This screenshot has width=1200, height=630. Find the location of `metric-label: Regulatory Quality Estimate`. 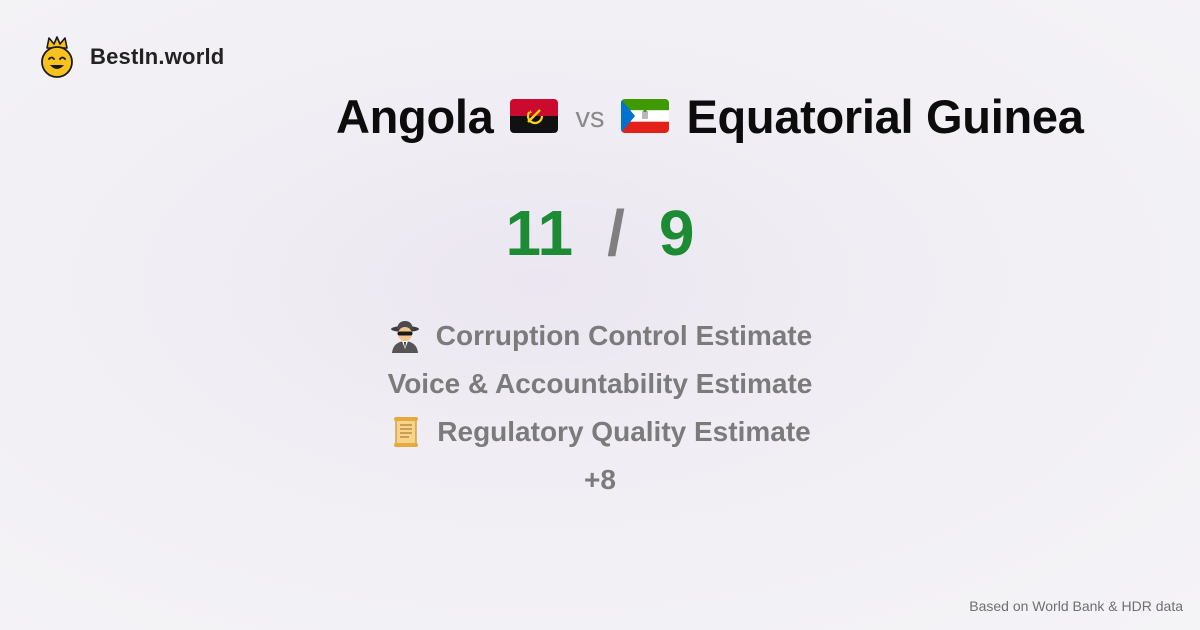

metric-label: Regulatory Quality Estimate is located at coordinates (624, 431).